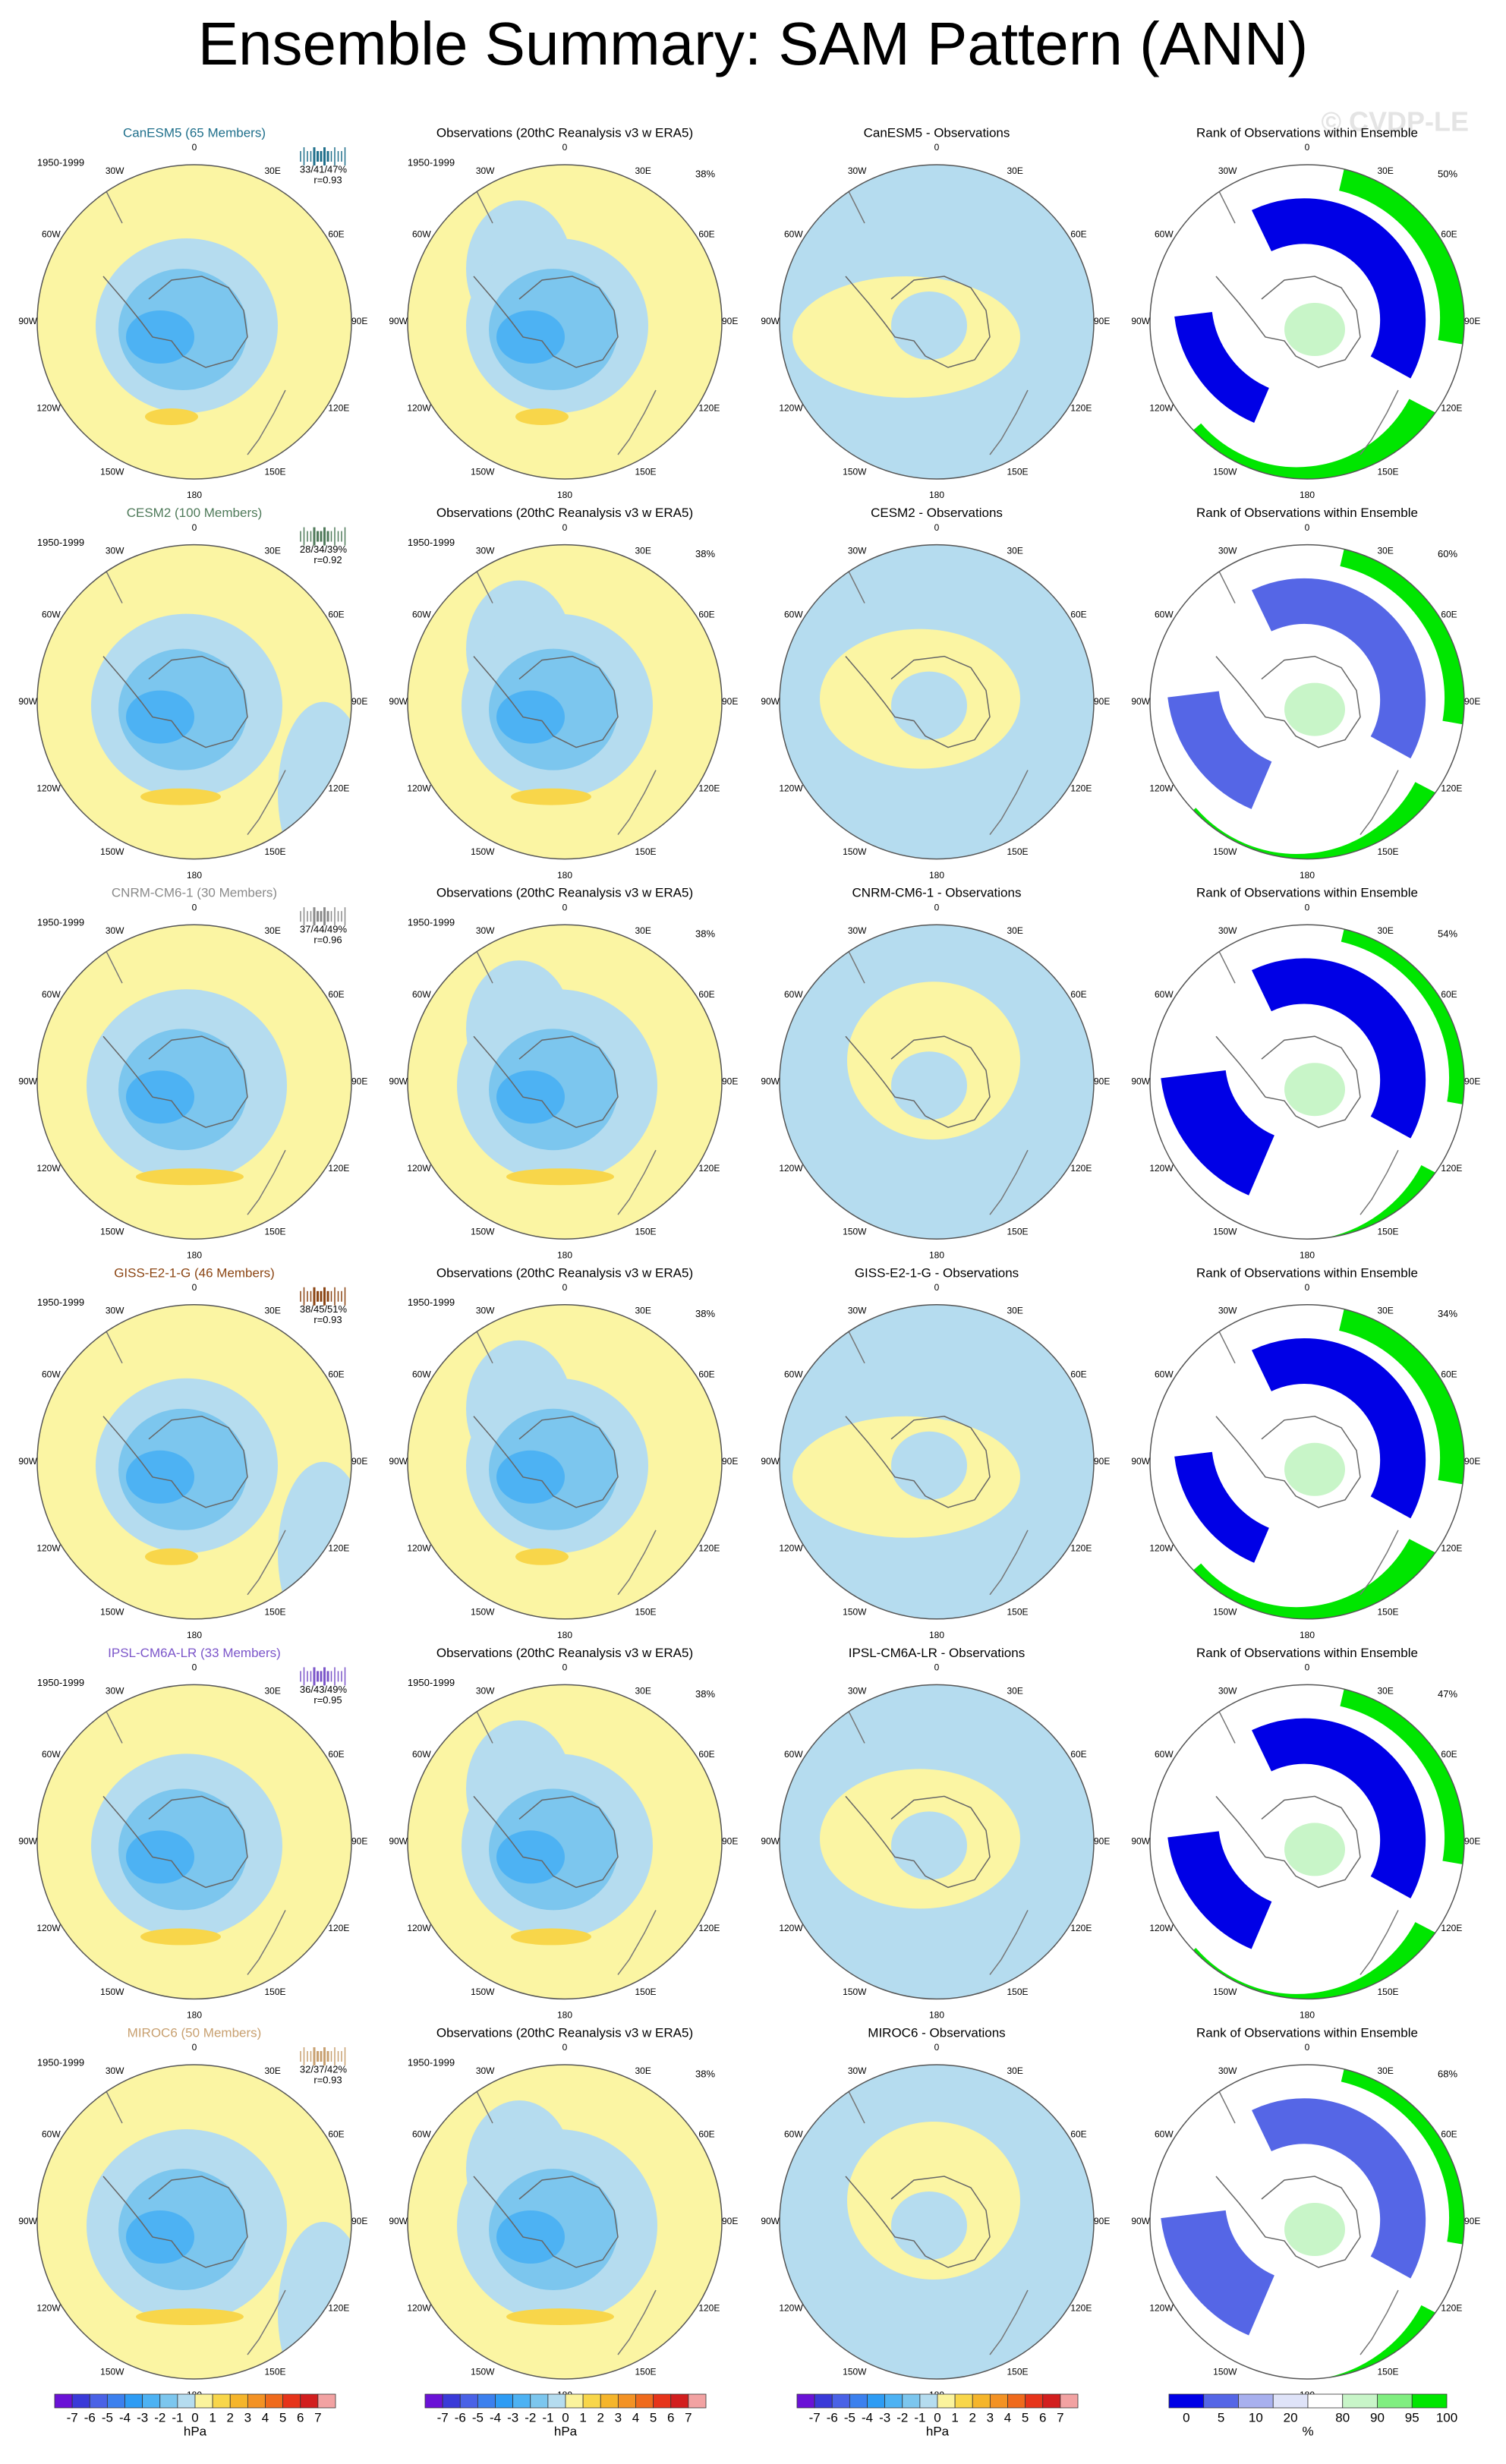  Describe the element at coordinates (1291, 2417) in the screenshot. I see `colorbar-label: 20` at that location.